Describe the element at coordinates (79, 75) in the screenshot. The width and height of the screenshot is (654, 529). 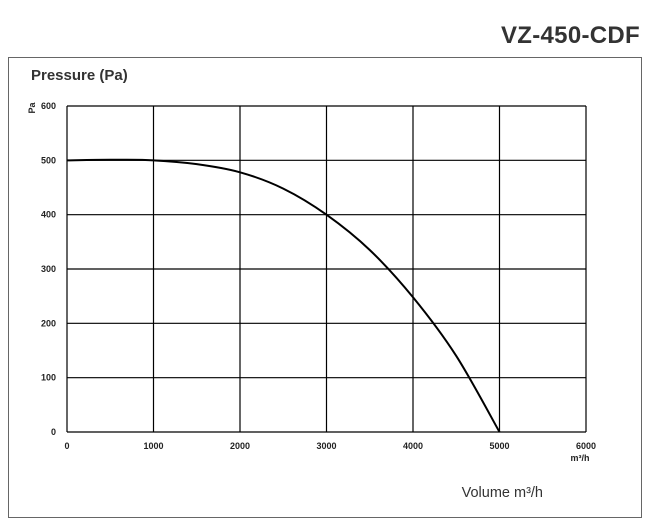
I see `chart-title: Pressure (Pa)` at that location.